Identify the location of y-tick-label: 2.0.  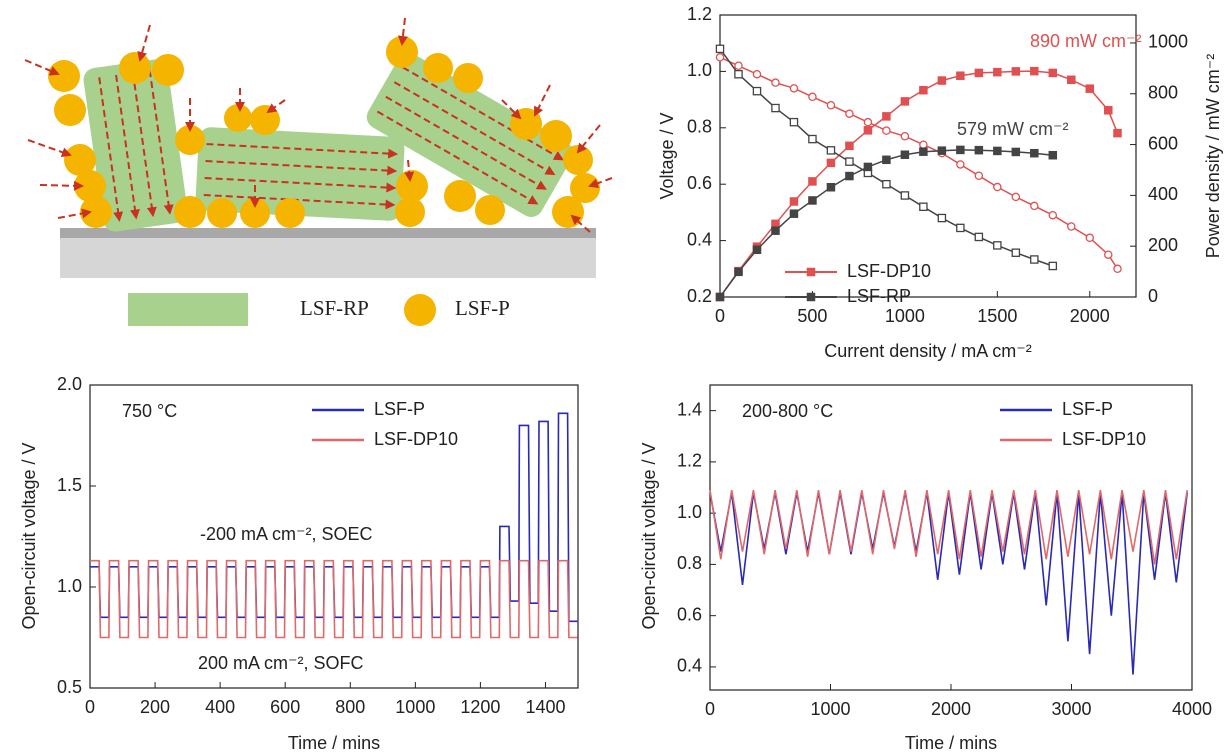
(69, 384).